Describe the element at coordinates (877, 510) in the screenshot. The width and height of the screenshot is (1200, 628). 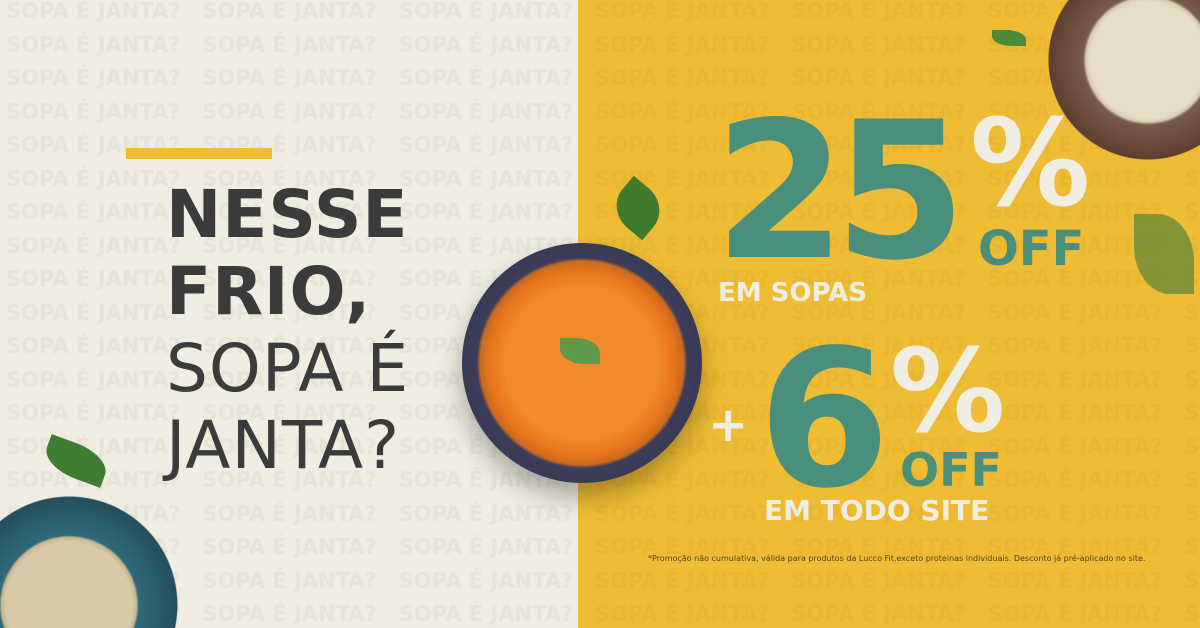
I see `offer2-subtitle: EM TODO SITE` at that location.